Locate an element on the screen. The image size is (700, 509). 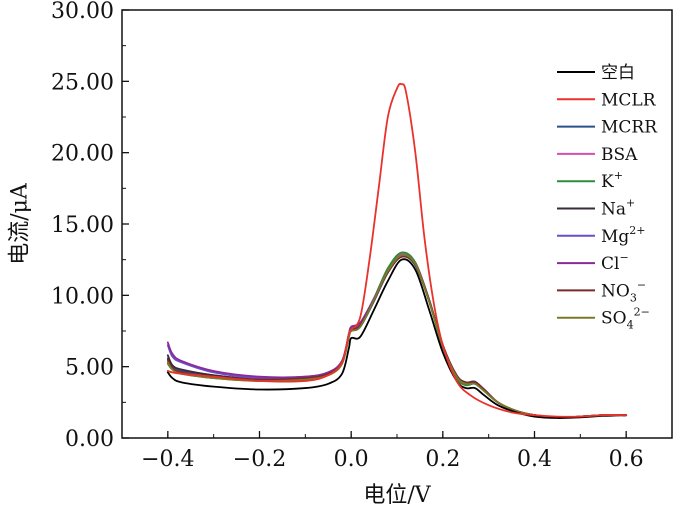
x-tick-label: 0.4 is located at coordinates (534, 459).